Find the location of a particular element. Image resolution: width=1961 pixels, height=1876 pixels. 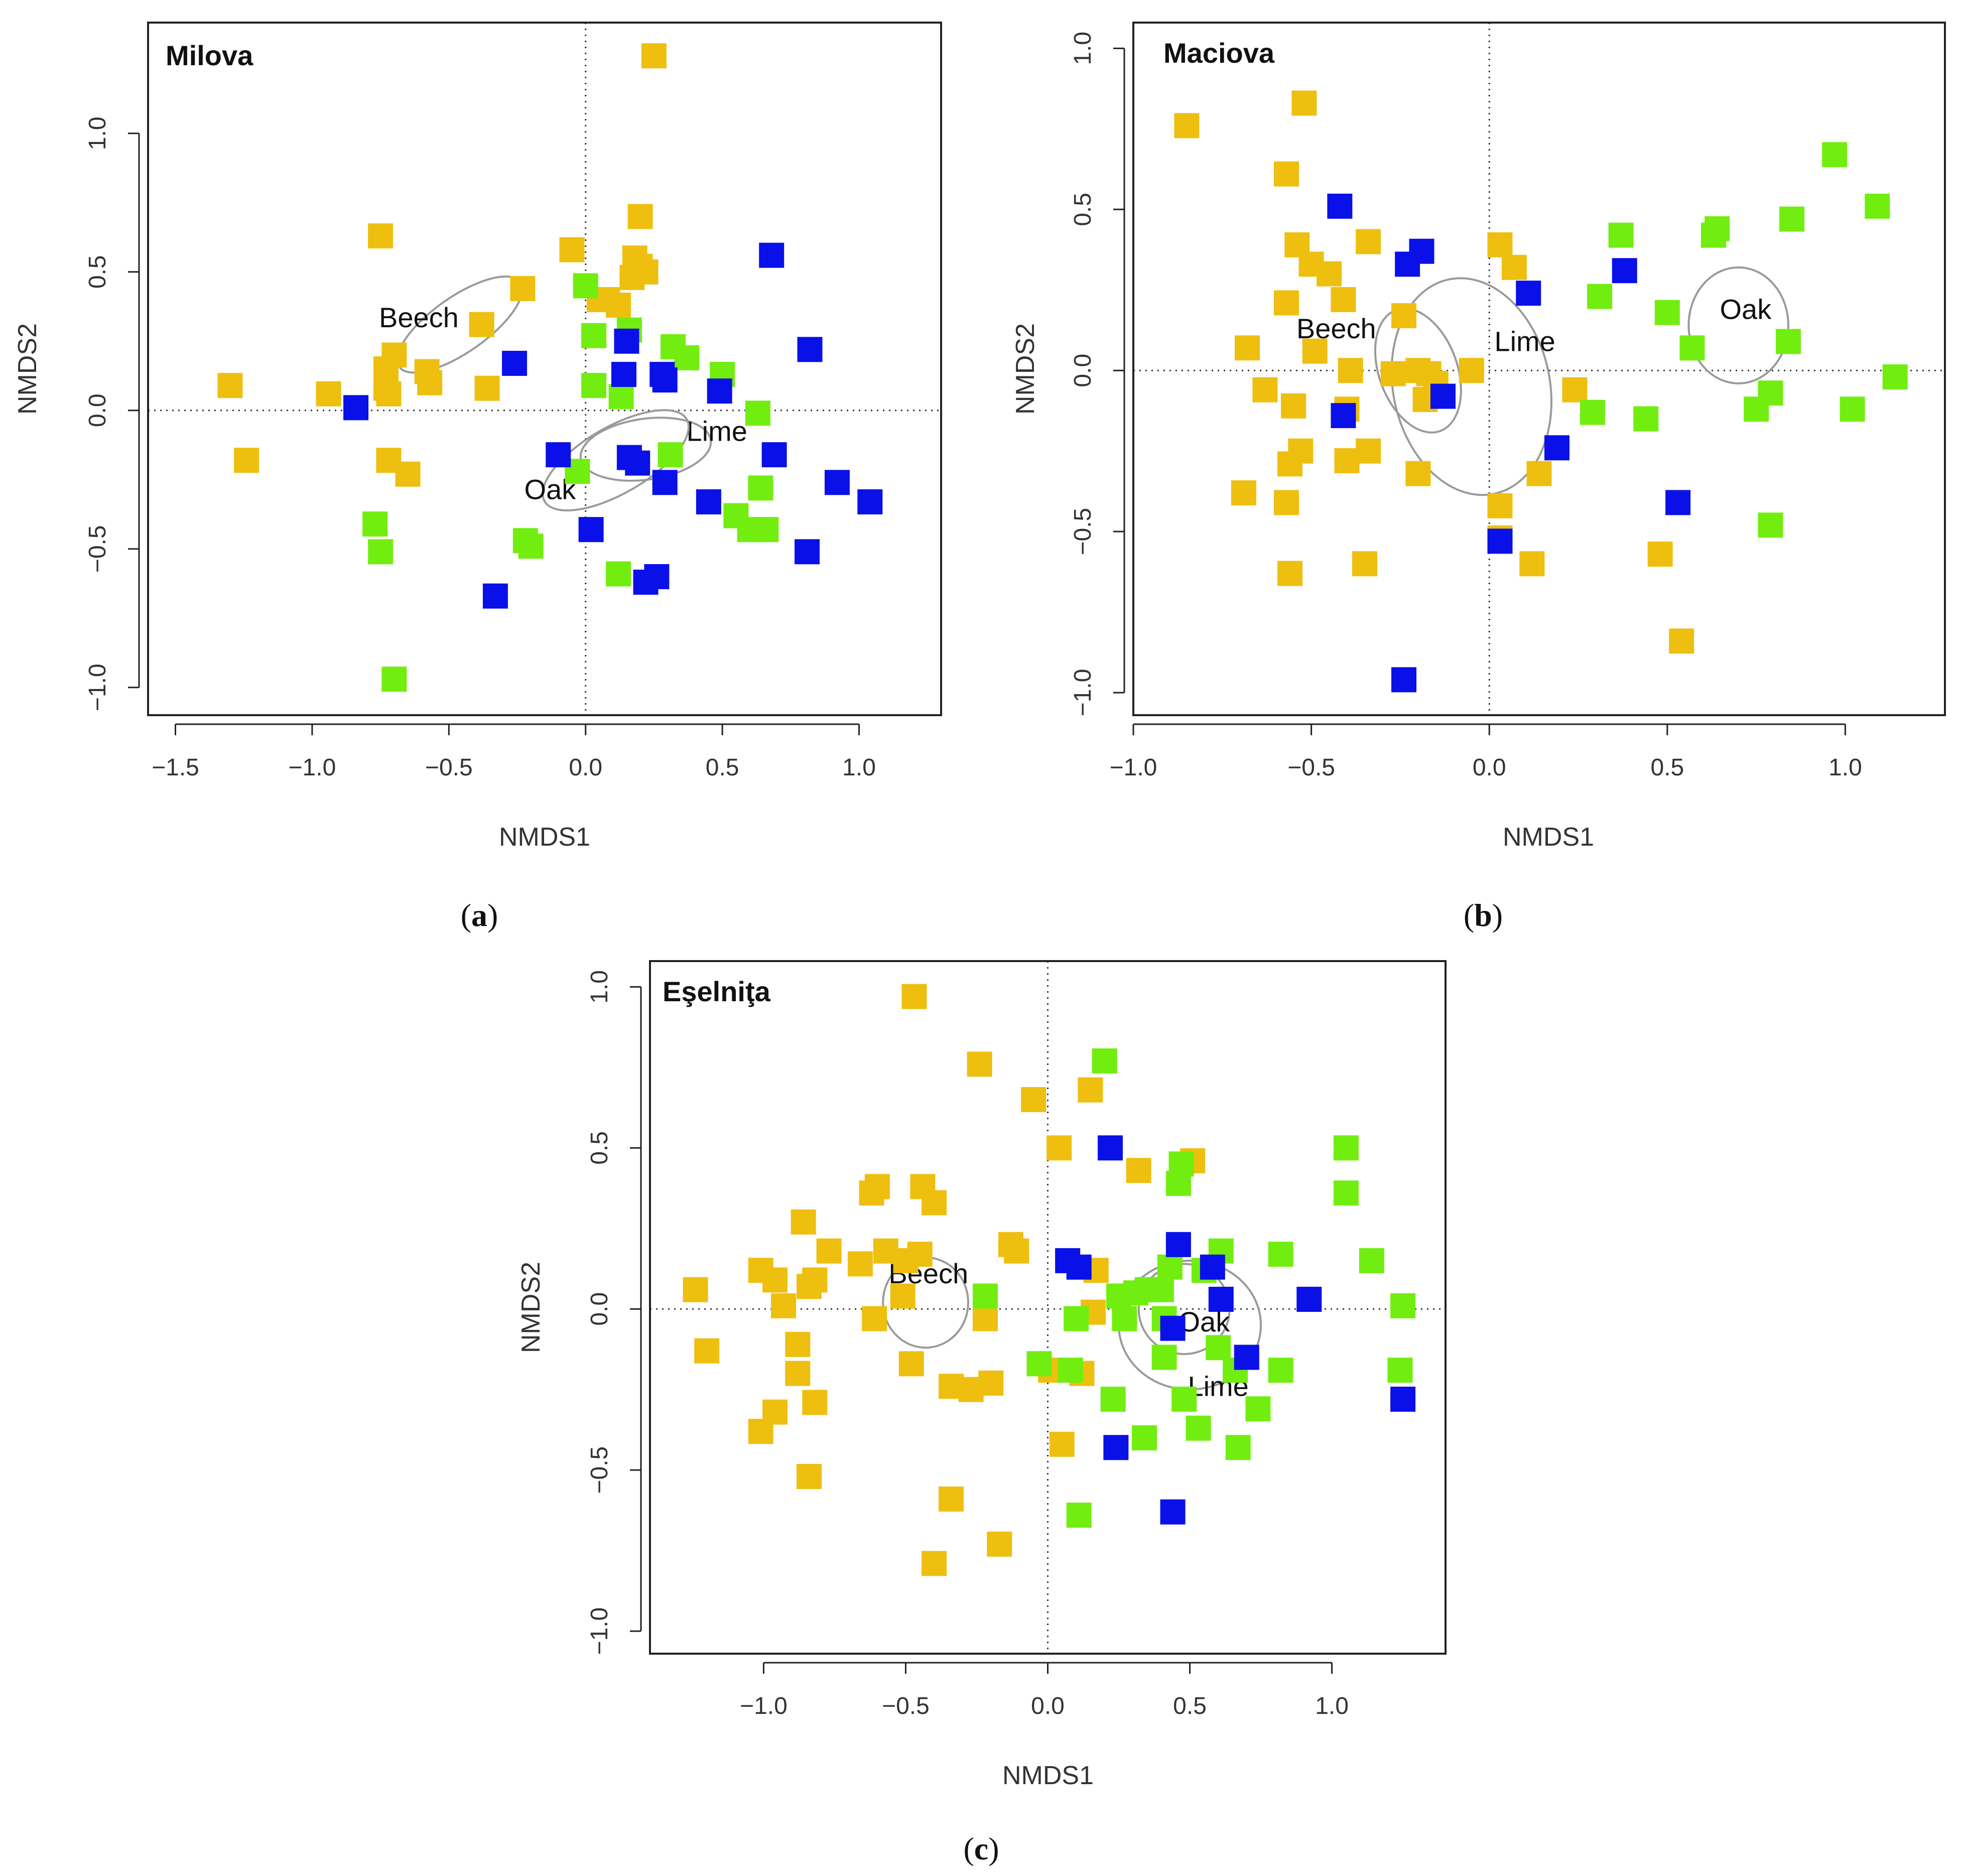

panel-b-ytick-label-2: 0.0 is located at coordinates (1083, 371).